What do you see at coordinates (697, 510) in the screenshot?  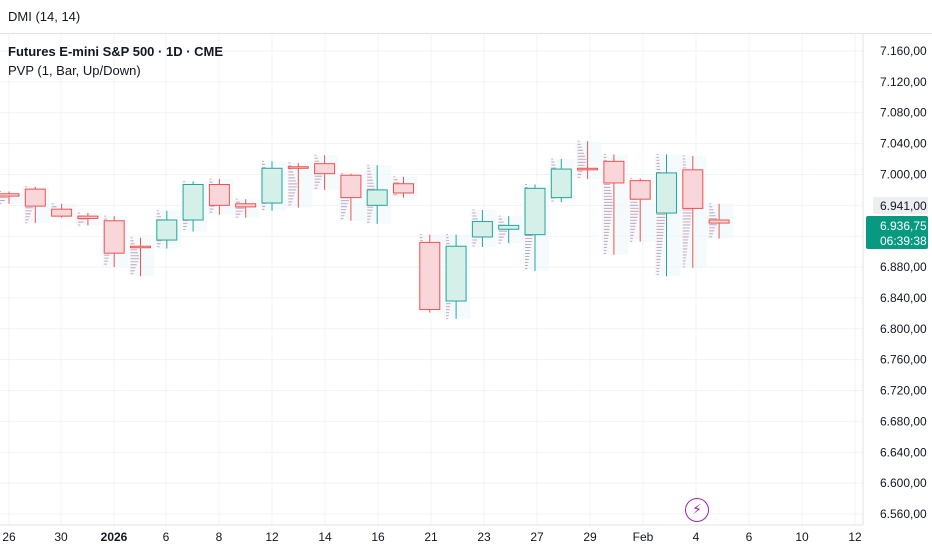 I see `lightning-icon: ⚡︎` at bounding box center [697, 510].